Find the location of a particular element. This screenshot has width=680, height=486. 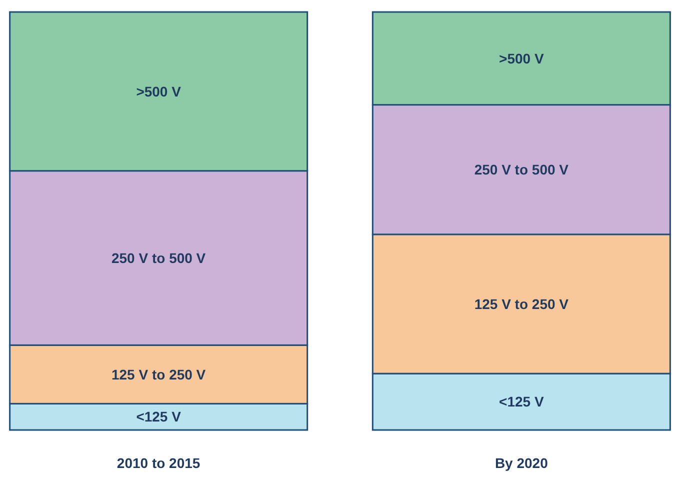

text: 250 V to 500 V is located at coordinates (158, 258).